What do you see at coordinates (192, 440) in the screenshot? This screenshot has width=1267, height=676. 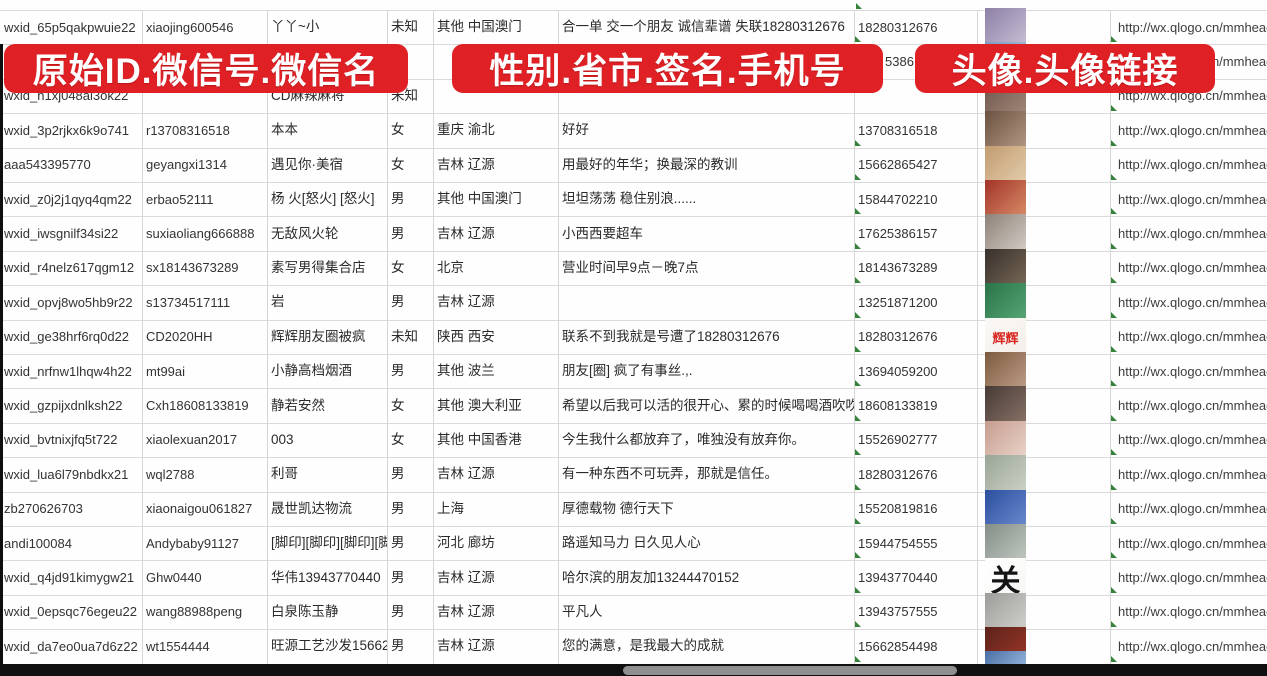 I see `cell-weixin_id: xiaolexuan2017` at bounding box center [192, 440].